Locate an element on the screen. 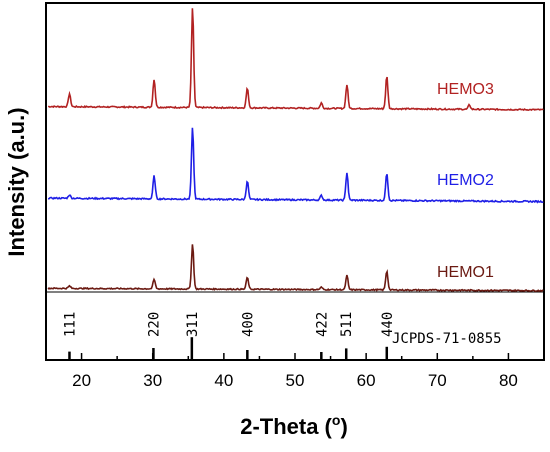  series-line-hemo1 is located at coordinates (295, 268).